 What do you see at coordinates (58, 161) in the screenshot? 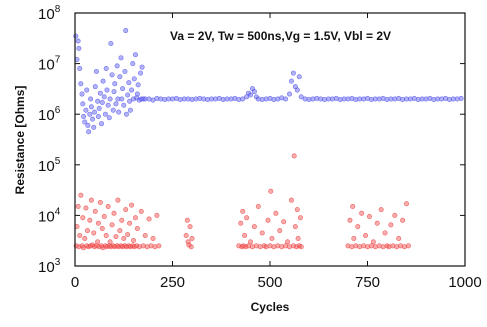
I see `y-tick-exponent-2: 5` at bounding box center [58, 161].